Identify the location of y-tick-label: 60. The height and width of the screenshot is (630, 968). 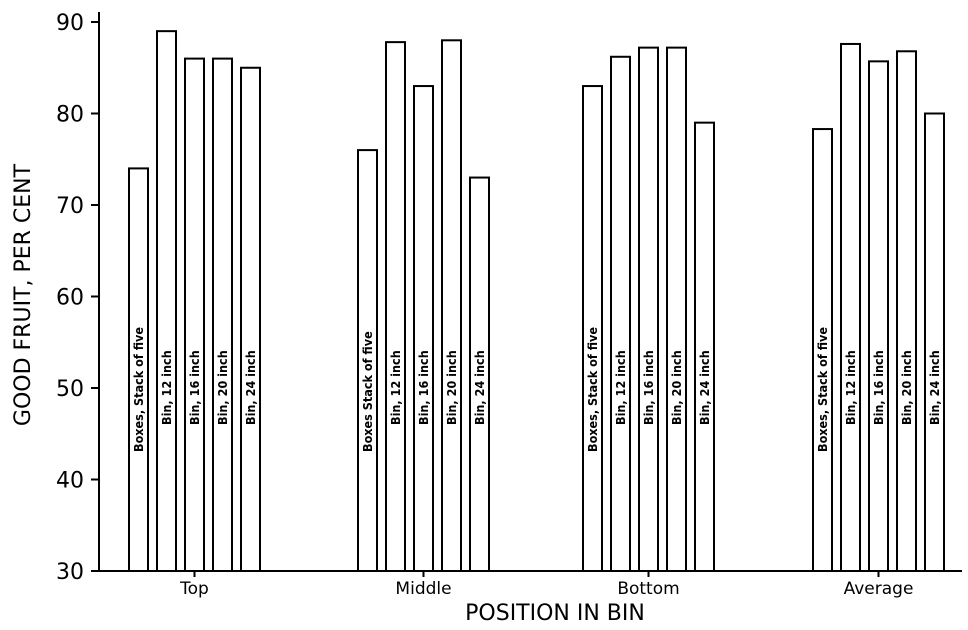
(70, 298).